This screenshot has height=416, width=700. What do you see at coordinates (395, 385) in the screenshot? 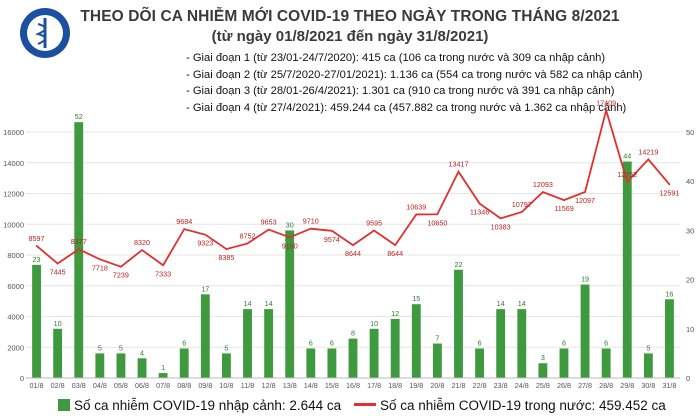
I see `x-tick-label: 18/8` at bounding box center [395, 385].